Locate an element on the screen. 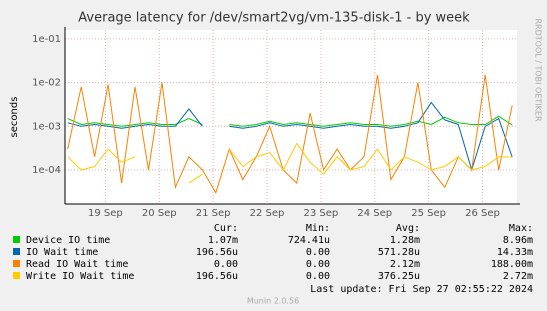 The height and width of the screenshot is (311, 547). y-tick-label: 1e-03 is located at coordinates (46, 126).